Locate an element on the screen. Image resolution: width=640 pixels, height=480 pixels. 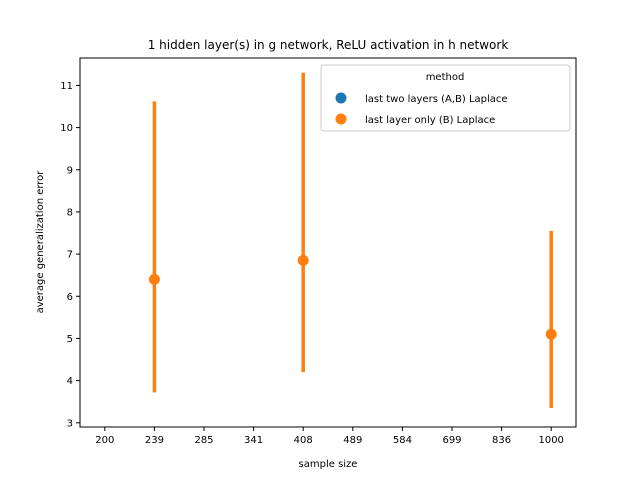
y-tick-label: 8 is located at coordinates (70, 212).